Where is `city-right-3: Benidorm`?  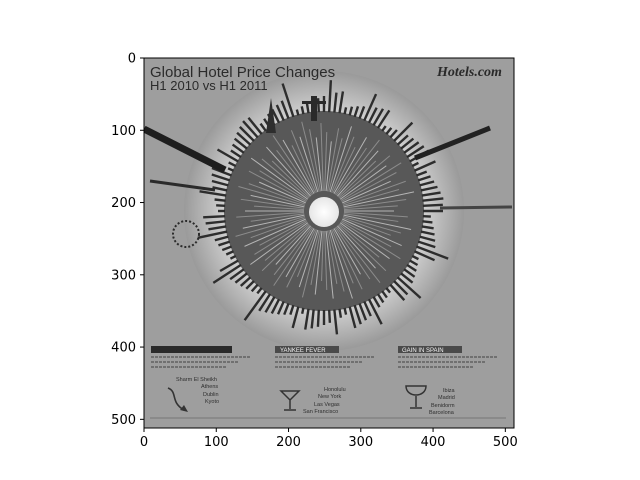 city-right-3: Benidorm is located at coordinates (443, 406).